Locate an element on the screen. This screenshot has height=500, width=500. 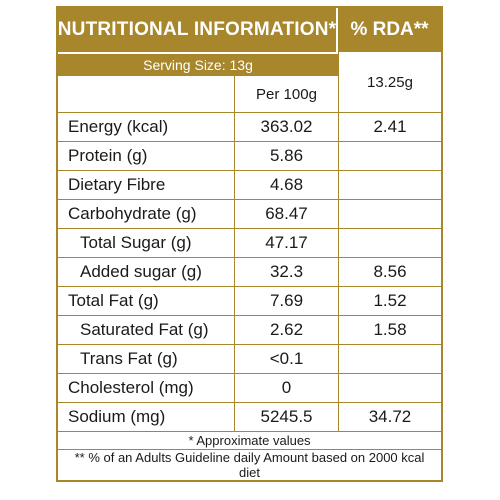
nutrient-name: Total Fat (g) is located at coordinates (113, 300).